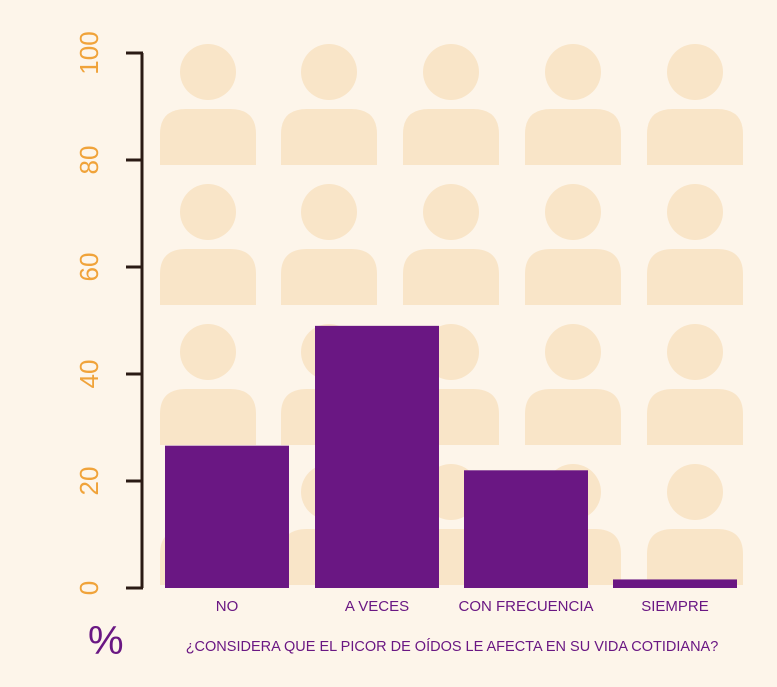  I want to click on x-tick-label: SIEMPRE, so click(675, 606).